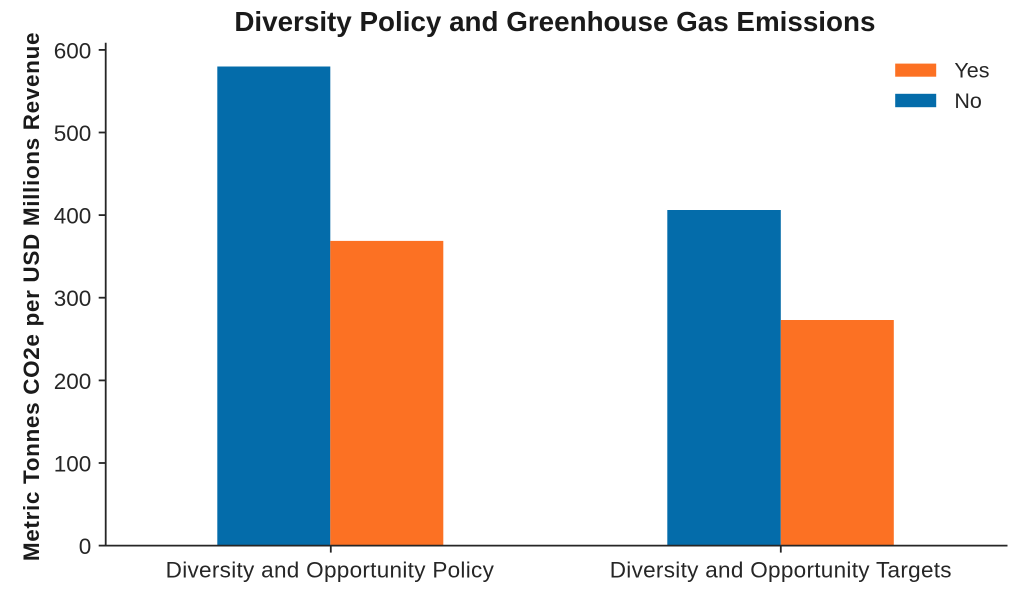  Describe the element at coordinates (330, 569) in the screenshot. I see `svg-text:Diversity and Opportunity Poli: Diversity and Opportunity Policy` at that location.